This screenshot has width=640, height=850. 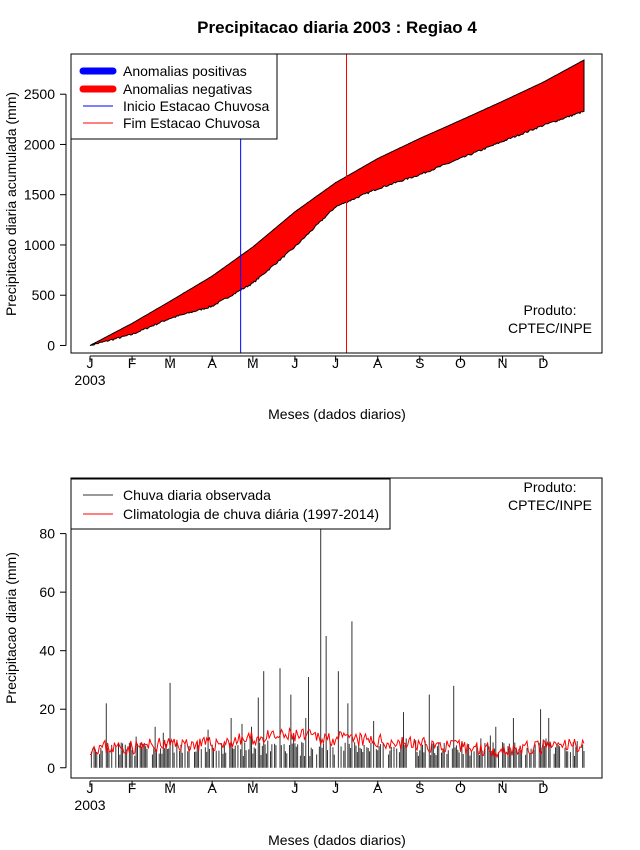 What do you see at coordinates (39, 144) in the screenshot?
I see `top-y-tick-label: 2000` at bounding box center [39, 144].